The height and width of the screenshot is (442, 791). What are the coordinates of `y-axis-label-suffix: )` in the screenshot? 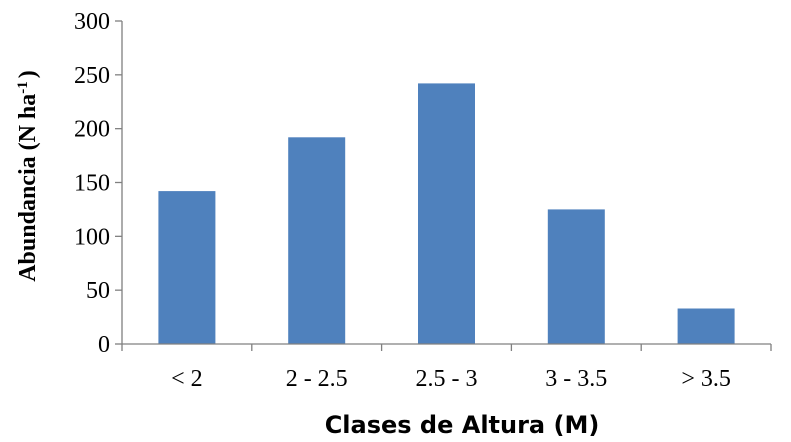 It's located at (28, 74).